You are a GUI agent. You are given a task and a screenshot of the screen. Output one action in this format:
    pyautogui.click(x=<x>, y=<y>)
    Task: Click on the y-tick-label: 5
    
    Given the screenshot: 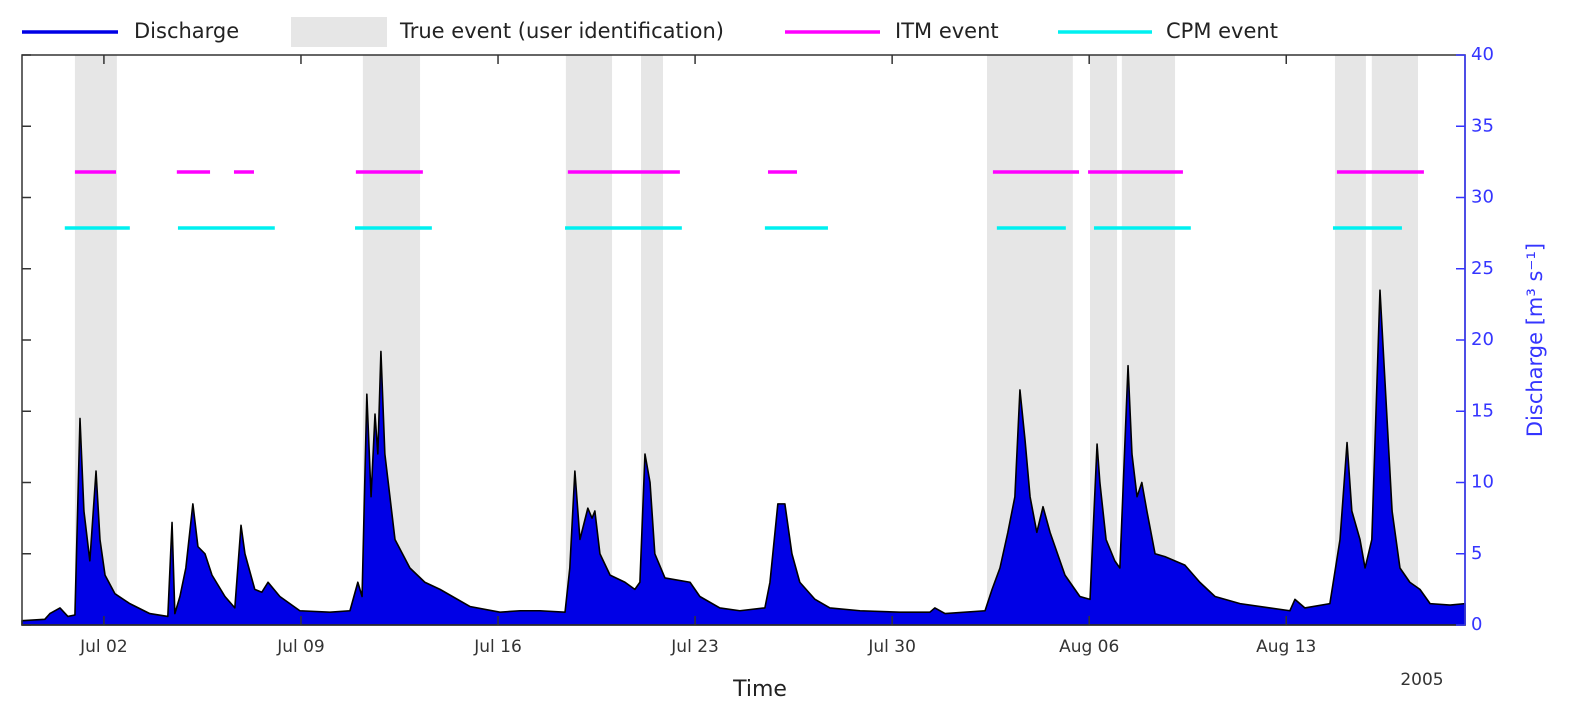 What is the action you would take?
    pyautogui.click(x=1476, y=553)
    